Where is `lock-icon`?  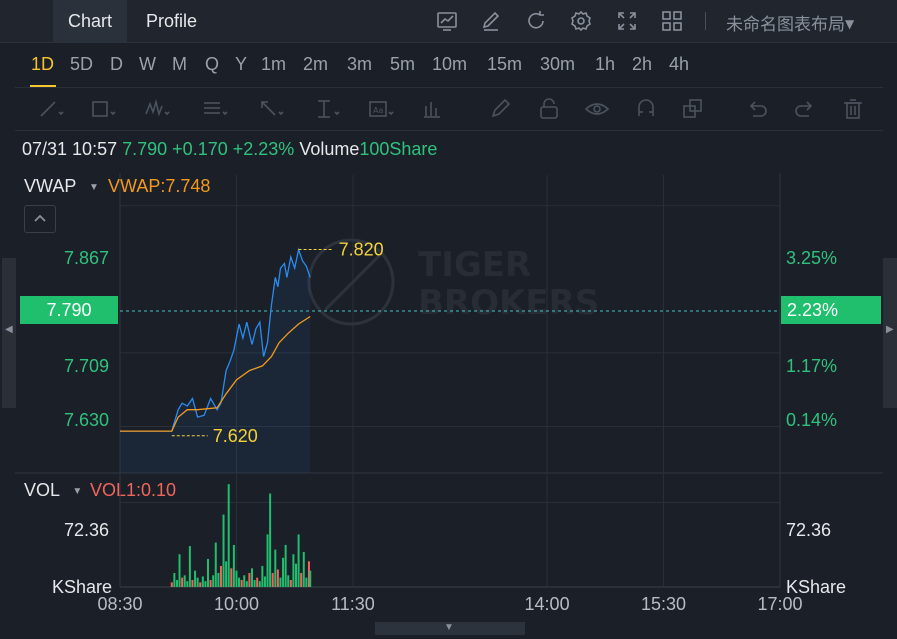 lock-icon is located at coordinates (549, 109).